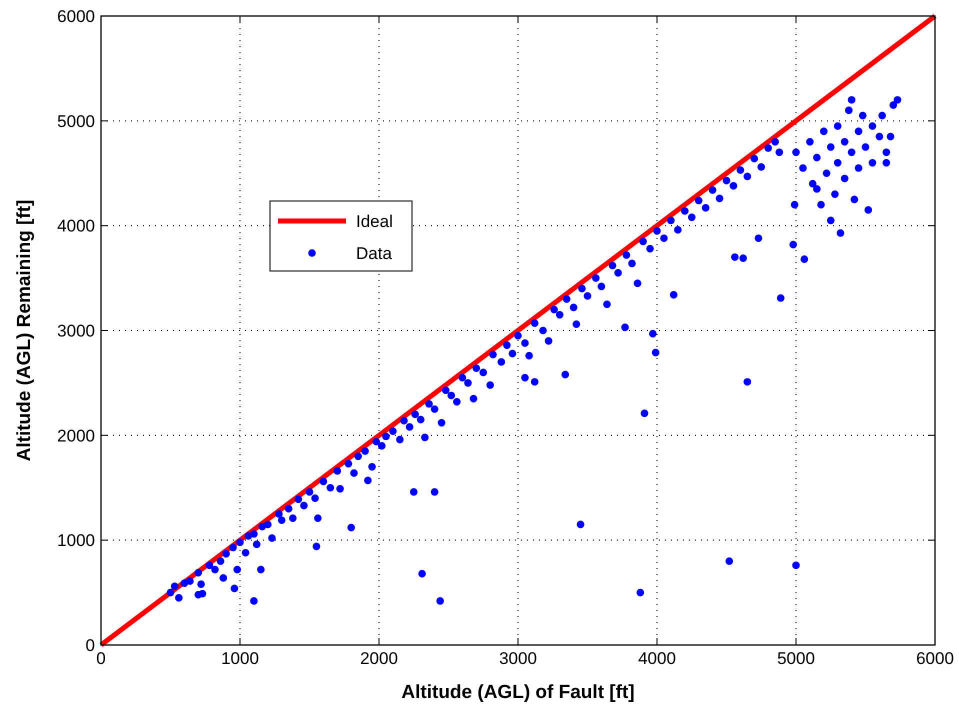 The image size is (959, 710). Describe the element at coordinates (76, 226) in the screenshot. I see `y-tick-label: 4000` at that location.